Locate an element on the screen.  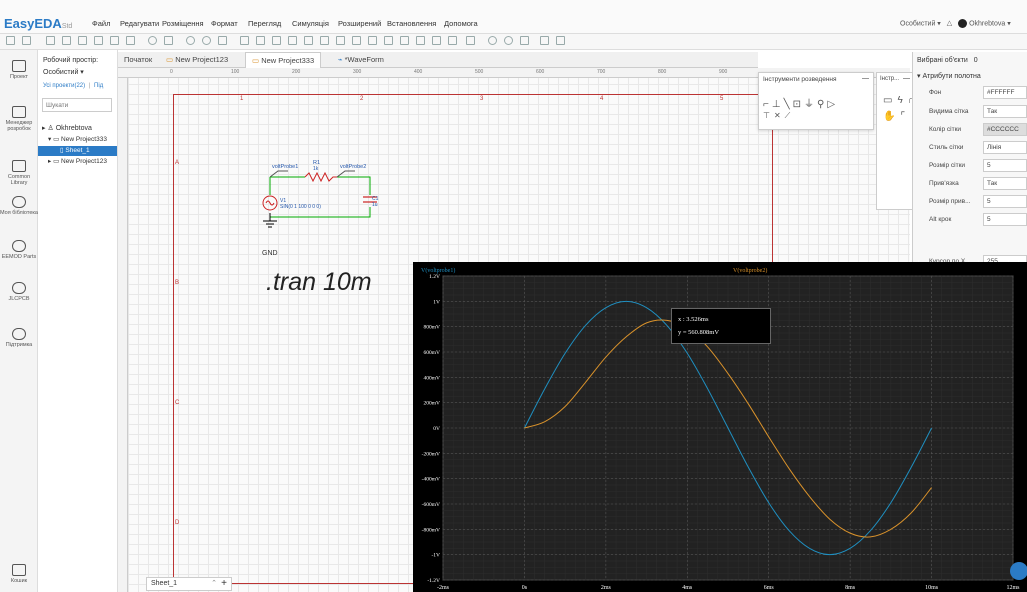
alt-step-input: 5 is located at coordinates (1005, 219).